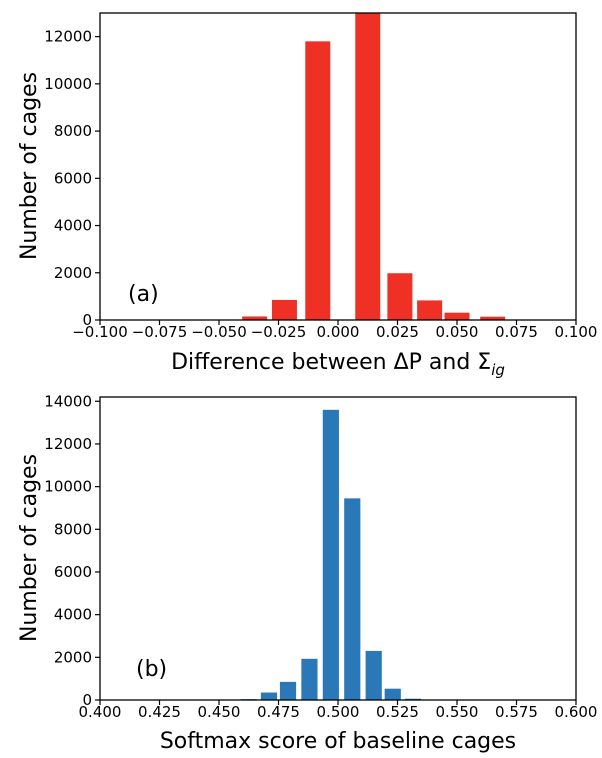  Describe the element at coordinates (68, 84) in the screenshot. I see `y-tick-label-a-5: 10000` at that location.